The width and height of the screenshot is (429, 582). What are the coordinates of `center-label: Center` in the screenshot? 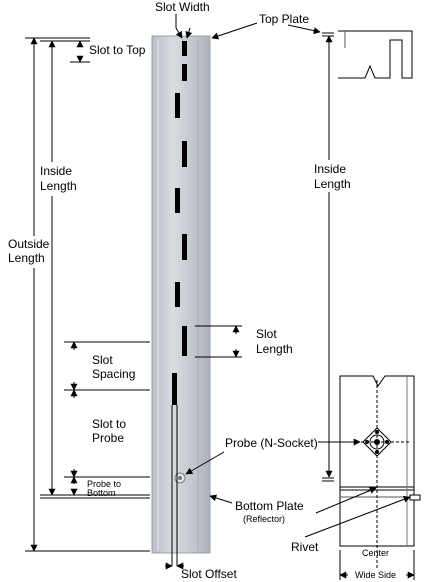 It's located at (376, 553).